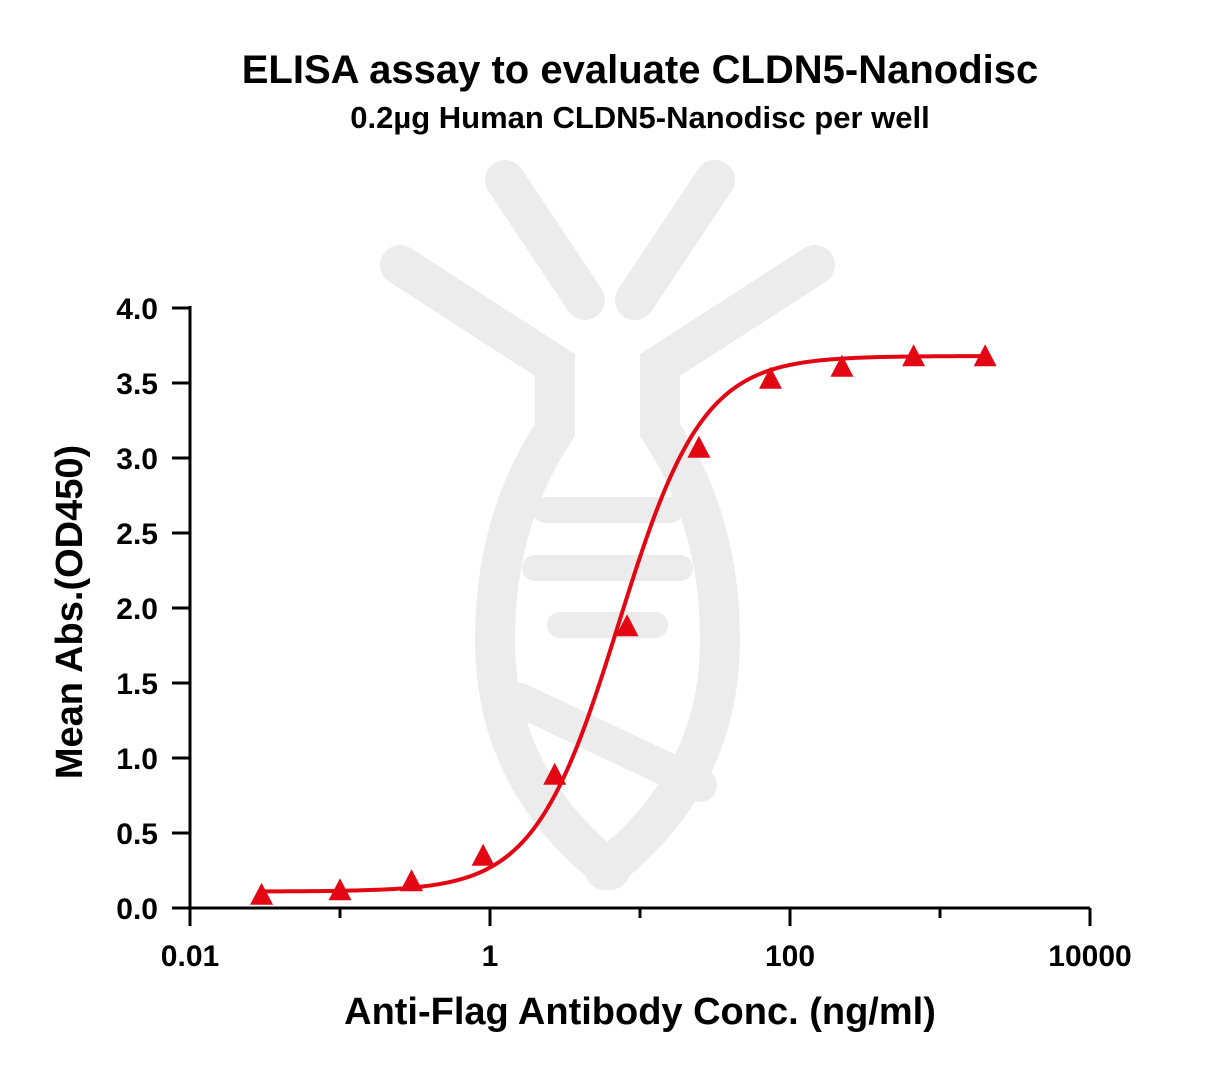 The height and width of the screenshot is (1075, 1217). Describe the element at coordinates (137, 459) in the screenshot. I see `y-tick-label: 3.0` at that location.